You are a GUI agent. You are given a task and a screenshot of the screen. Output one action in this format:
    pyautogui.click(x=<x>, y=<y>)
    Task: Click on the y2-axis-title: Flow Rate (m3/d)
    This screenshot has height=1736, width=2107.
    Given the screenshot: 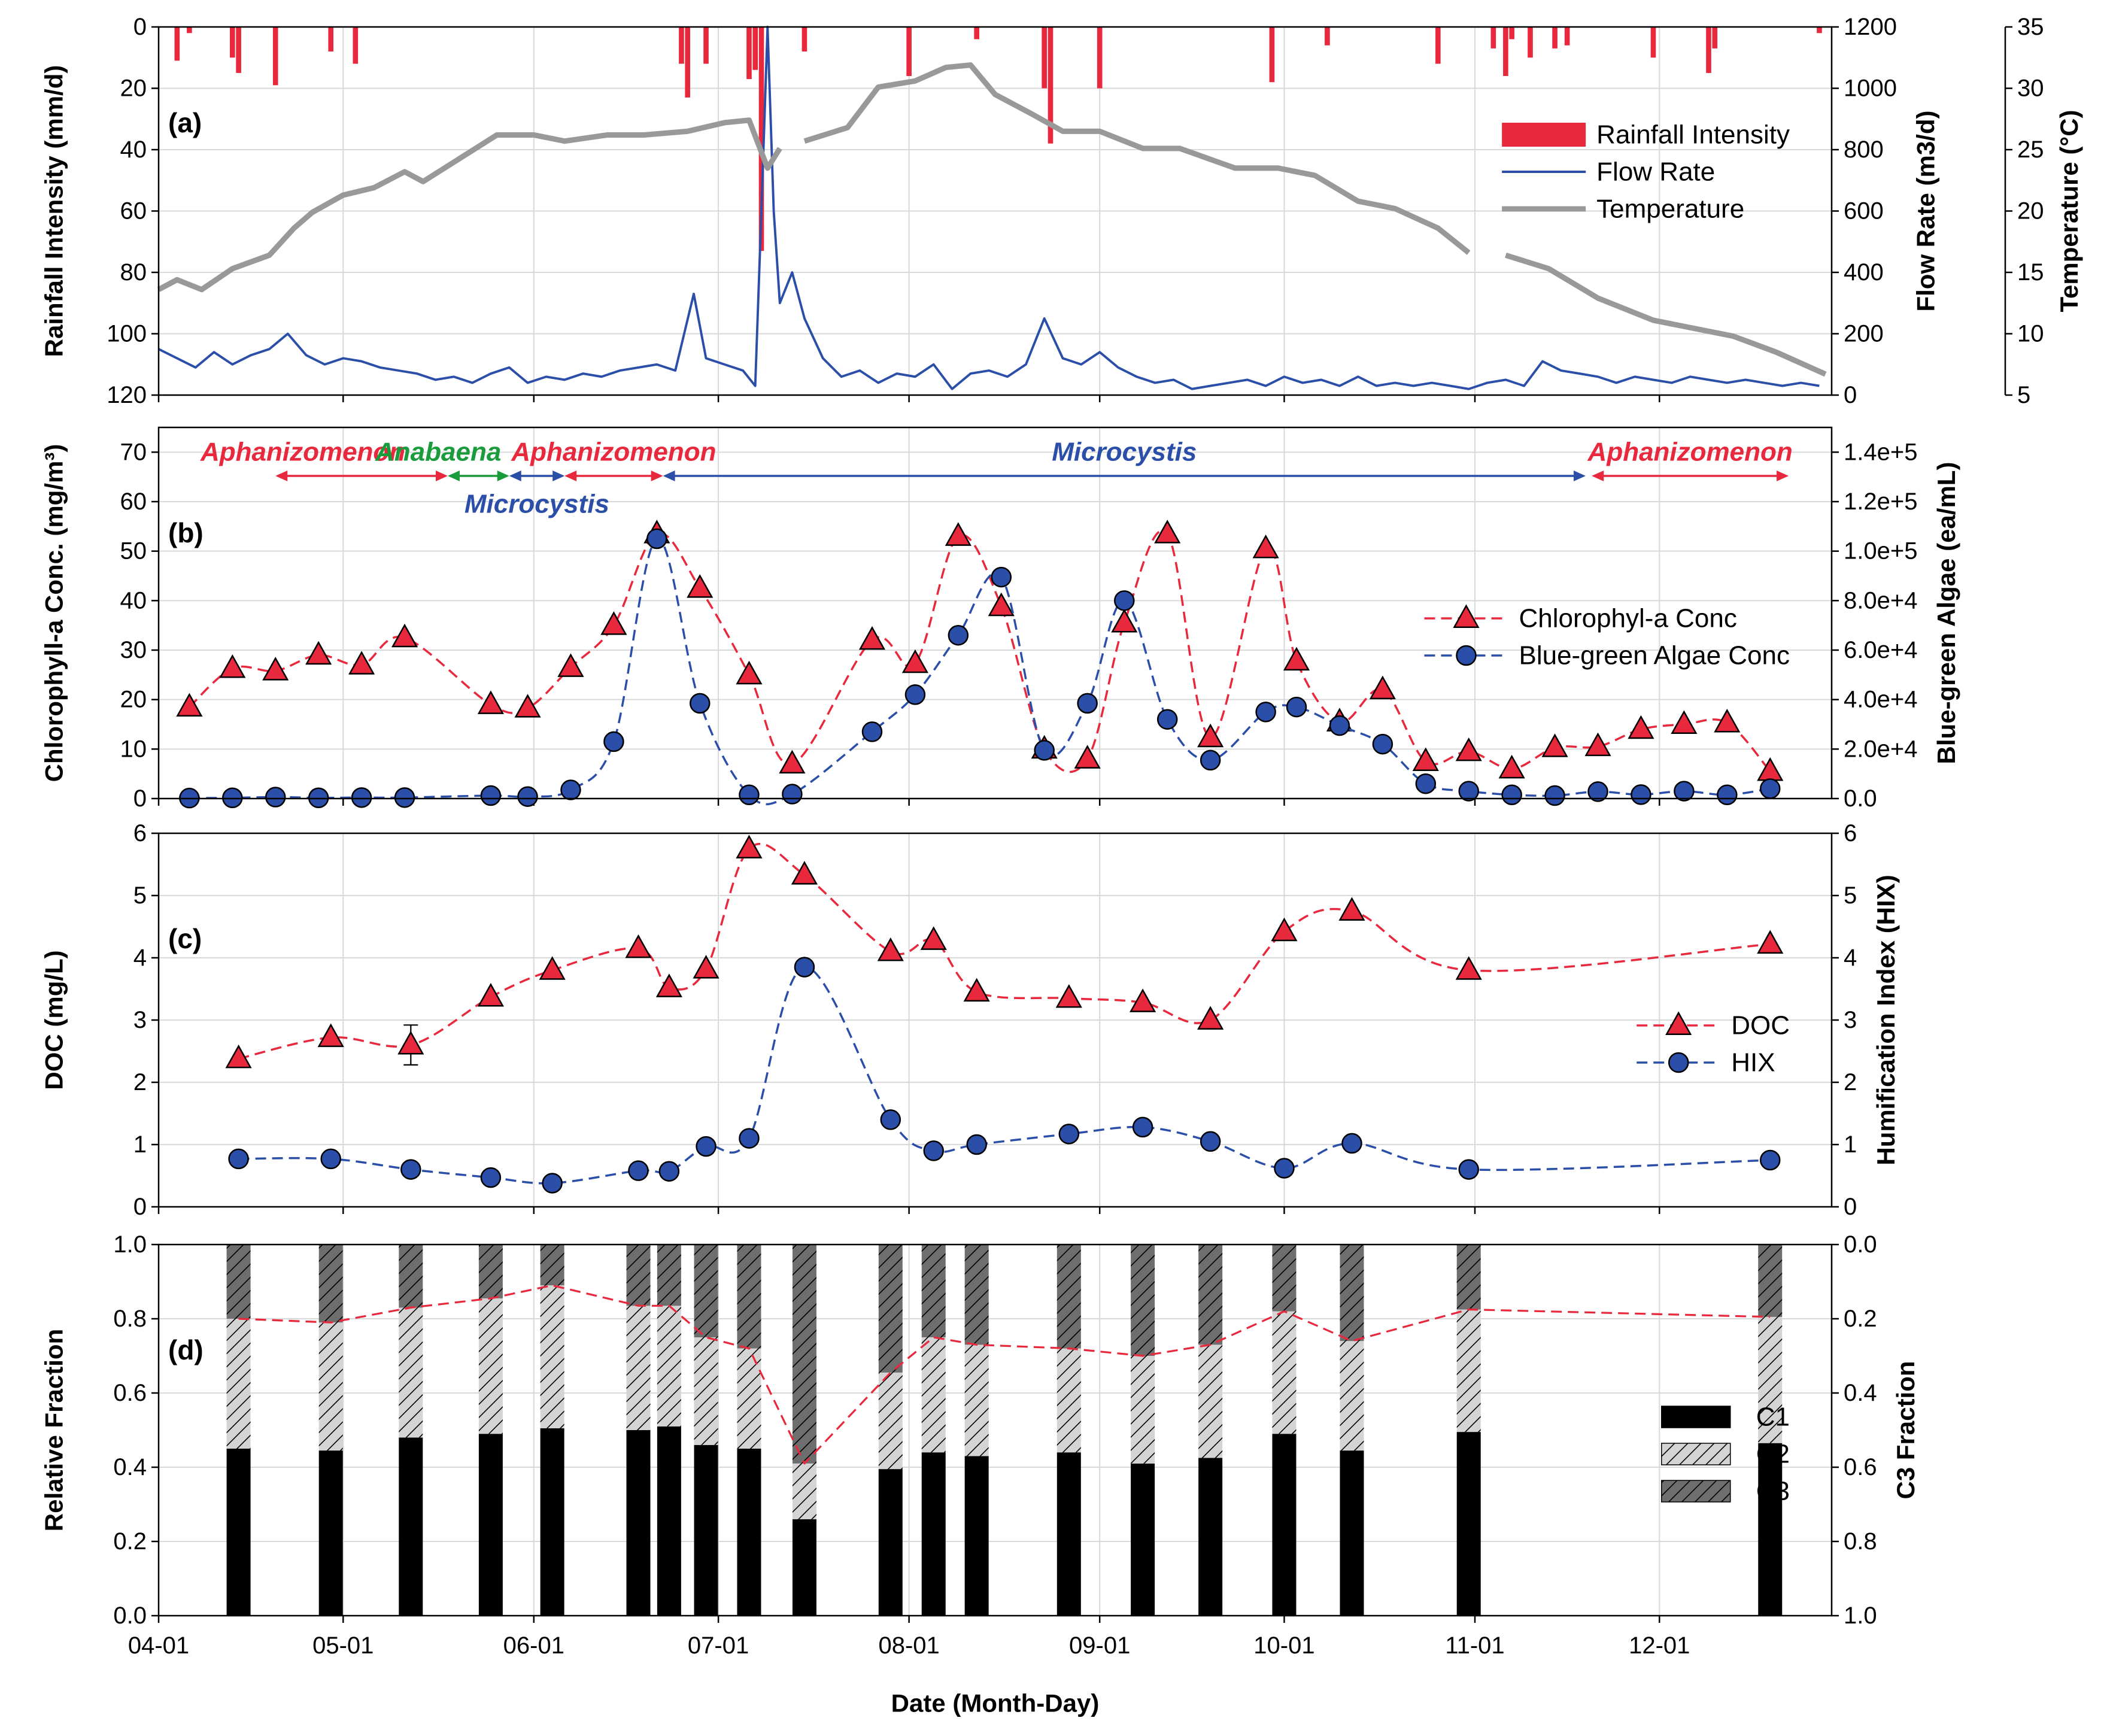 What is the action you would take?
    pyautogui.click(x=1925, y=211)
    